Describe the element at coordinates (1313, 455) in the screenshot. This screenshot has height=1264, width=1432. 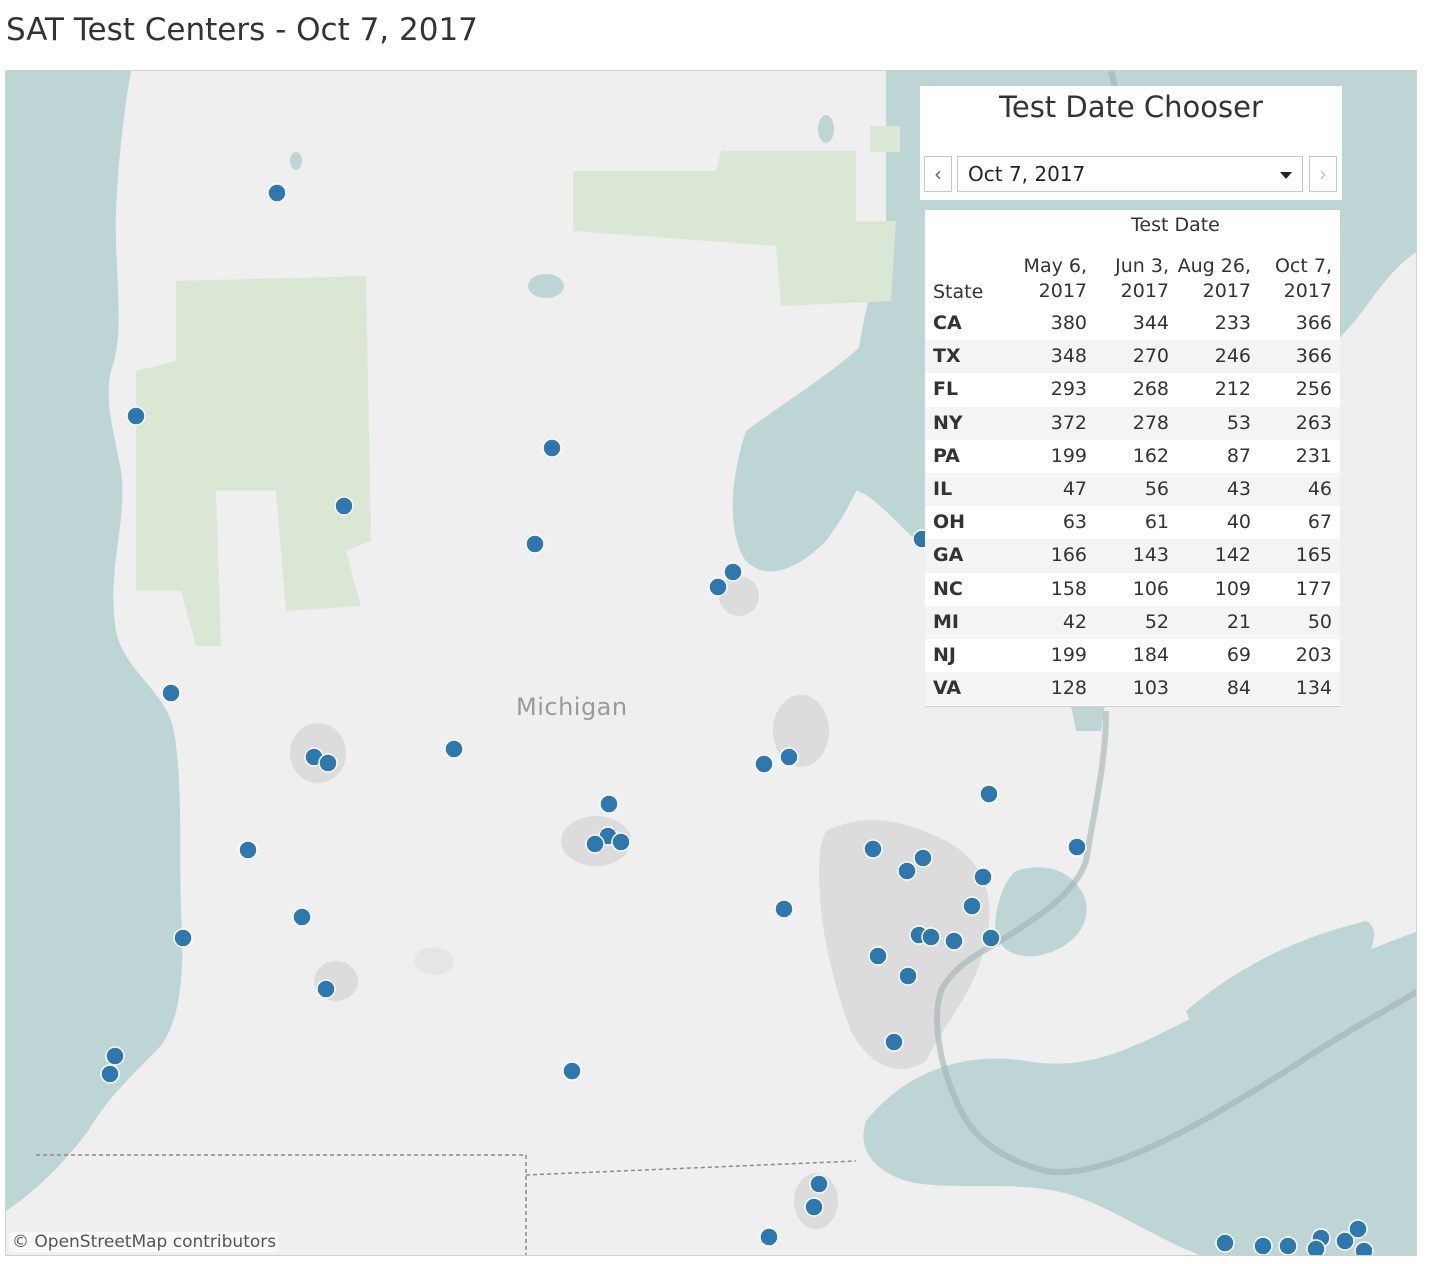
I see `count-cell: 231` at that location.